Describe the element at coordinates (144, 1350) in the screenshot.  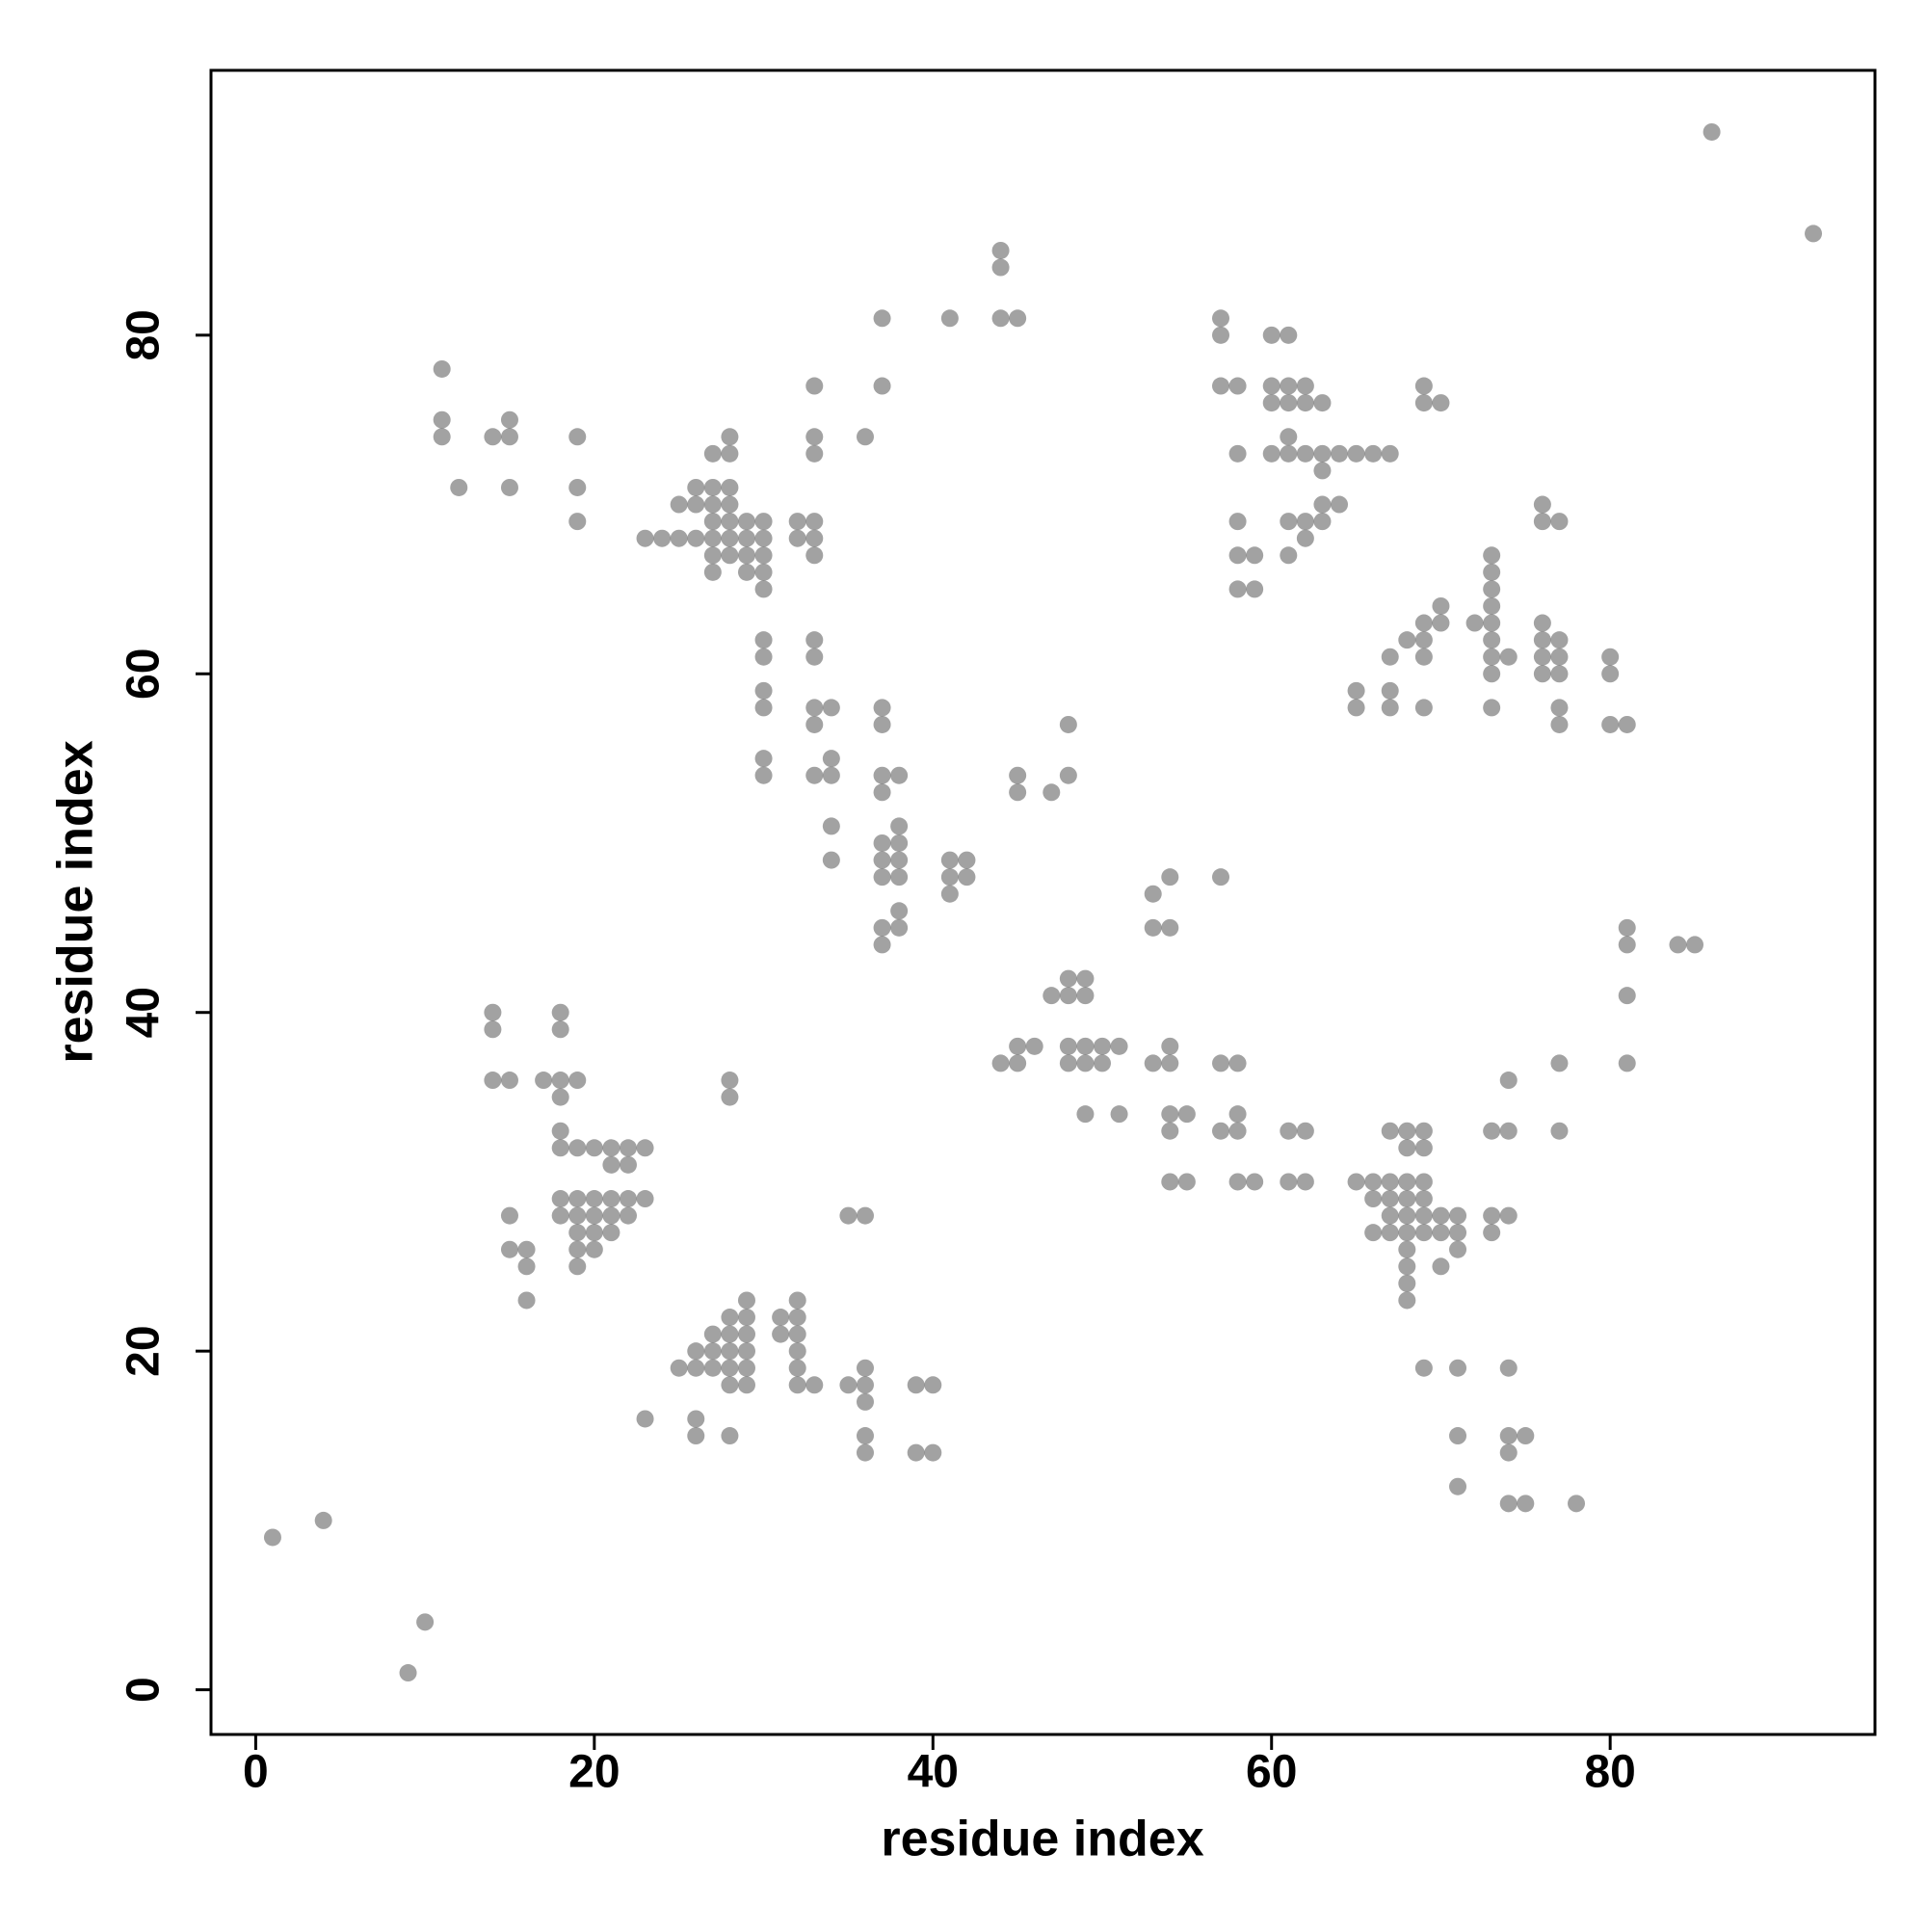
I see `y-tick-label: 20` at that location.